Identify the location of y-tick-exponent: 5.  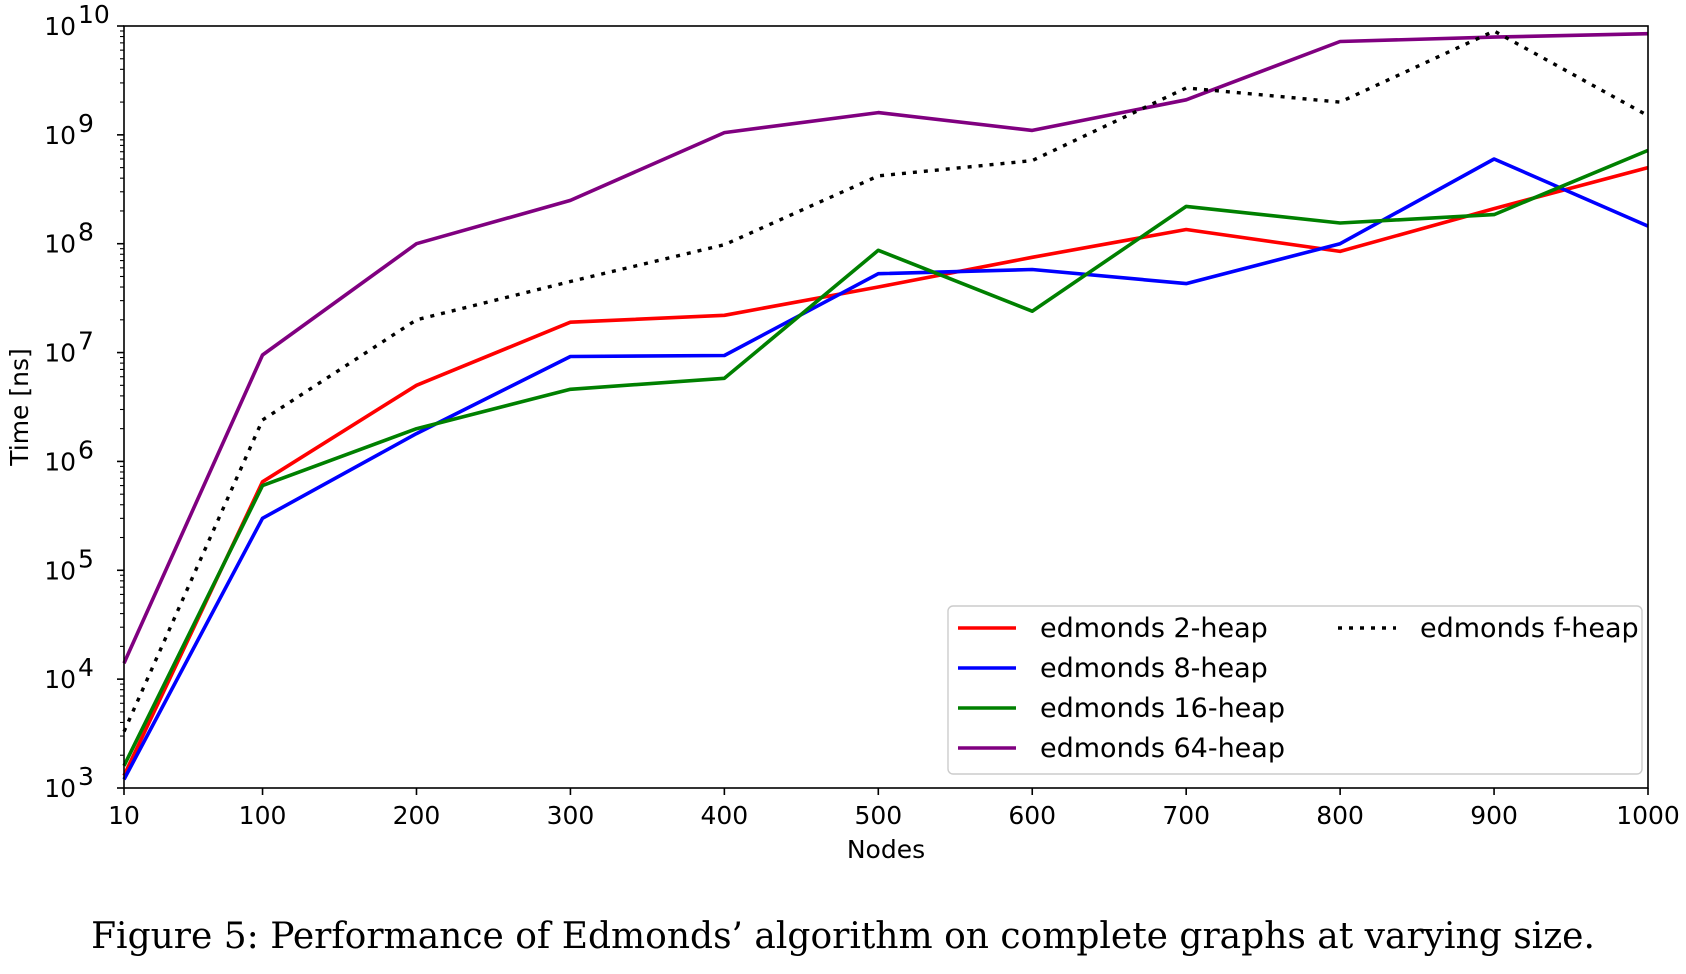
(86, 558).